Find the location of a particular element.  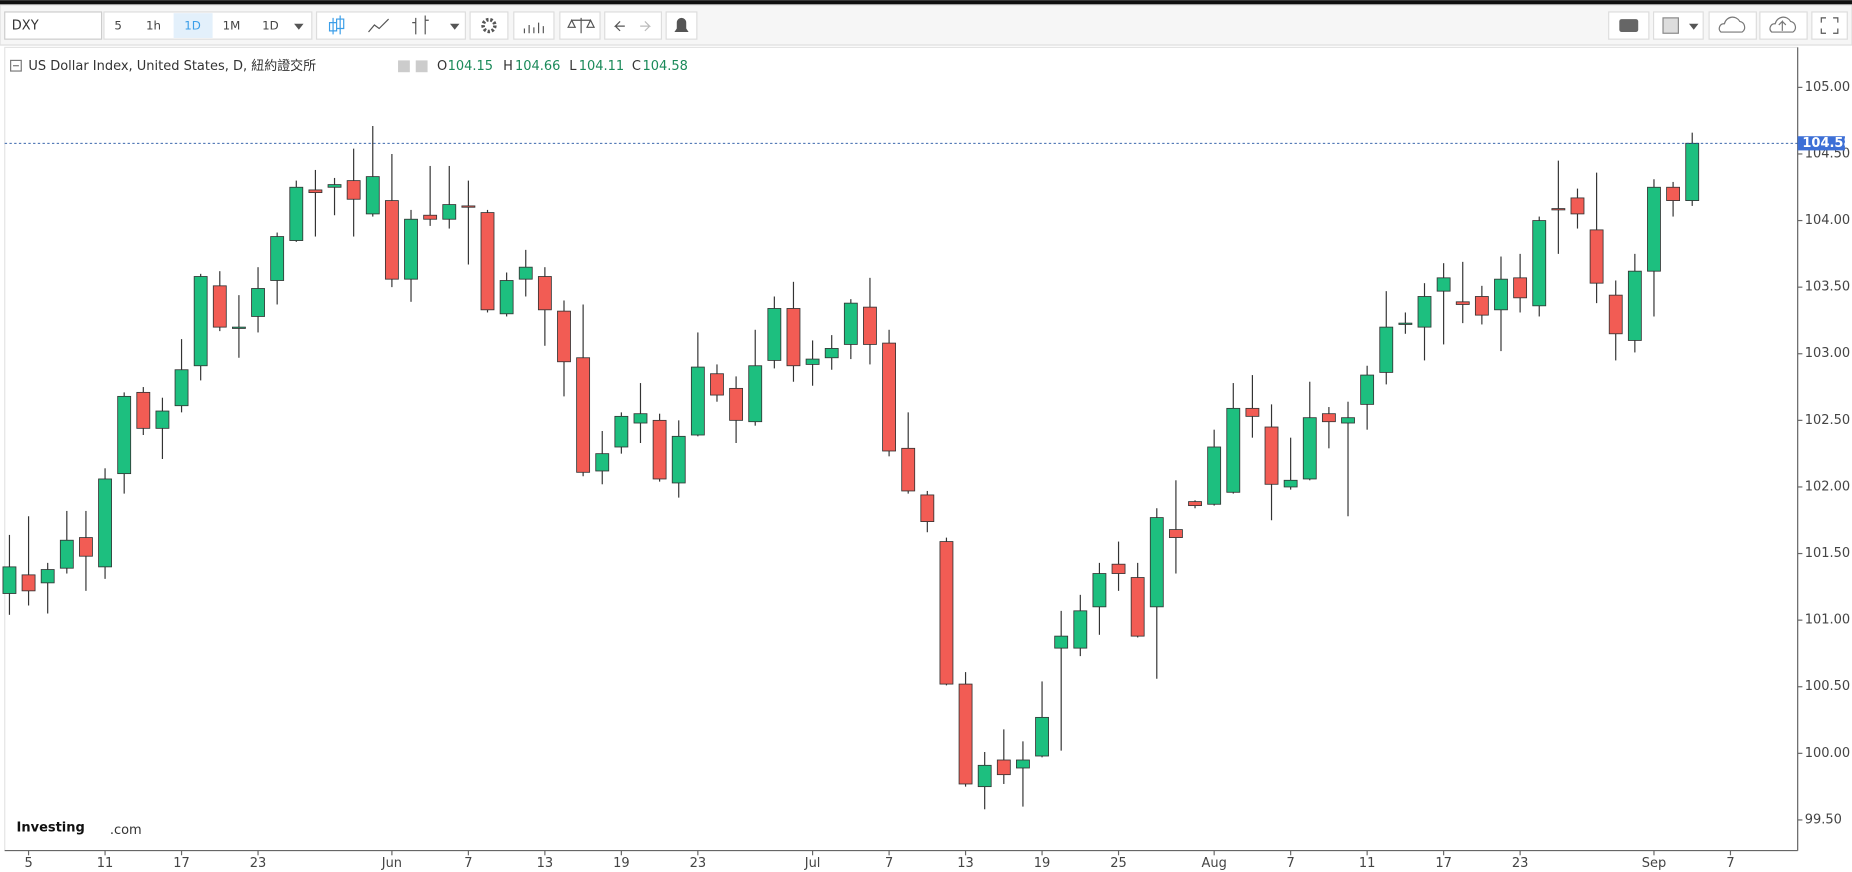

load-button is located at coordinates (1732, 25).